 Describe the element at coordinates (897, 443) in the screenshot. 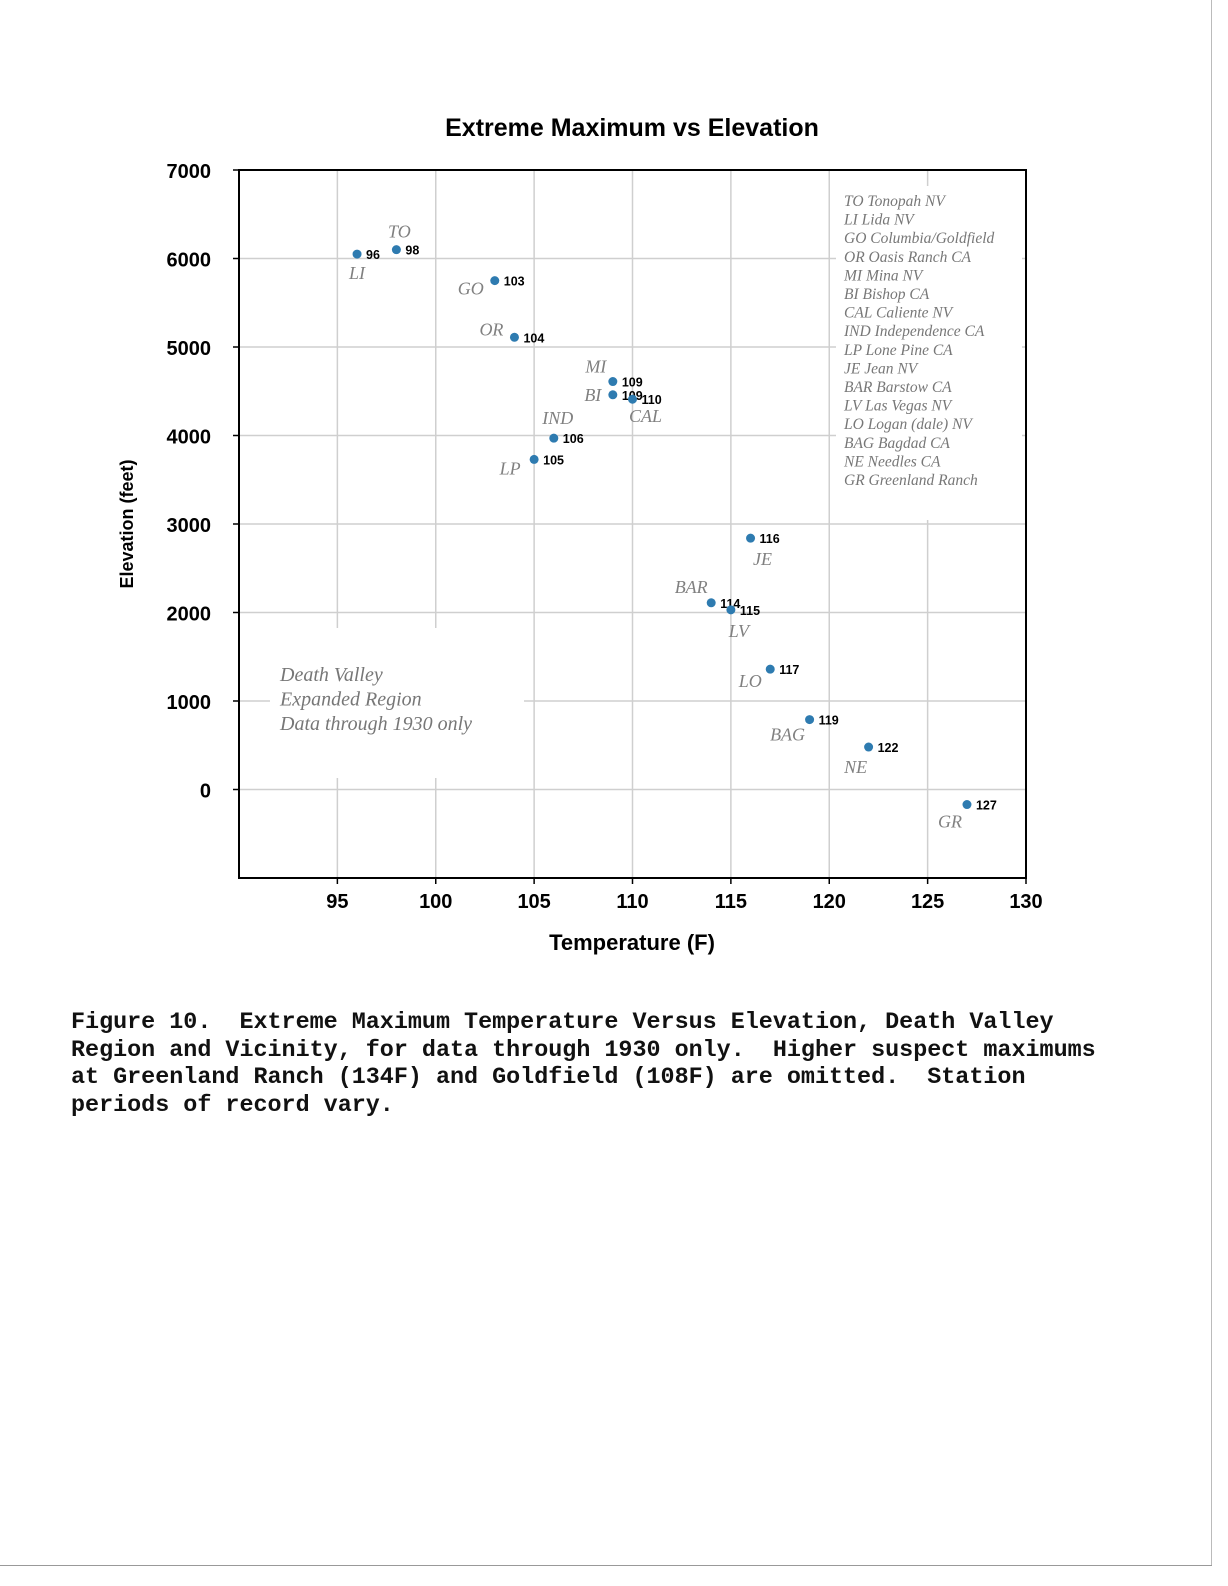

I see `legend-entry: BAG Bagdad CA` at that location.